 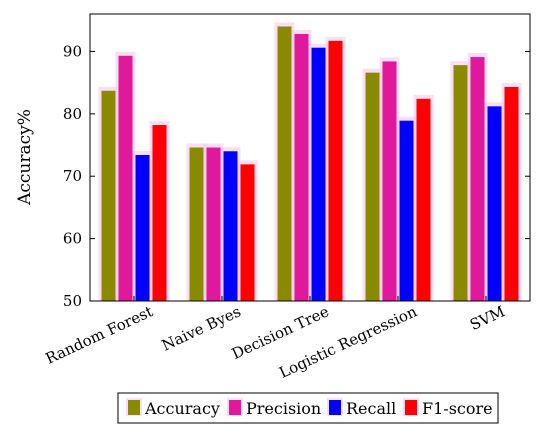 What do you see at coordinates (494, 203) in the screenshot?
I see `bar-recall-svm` at bounding box center [494, 203].